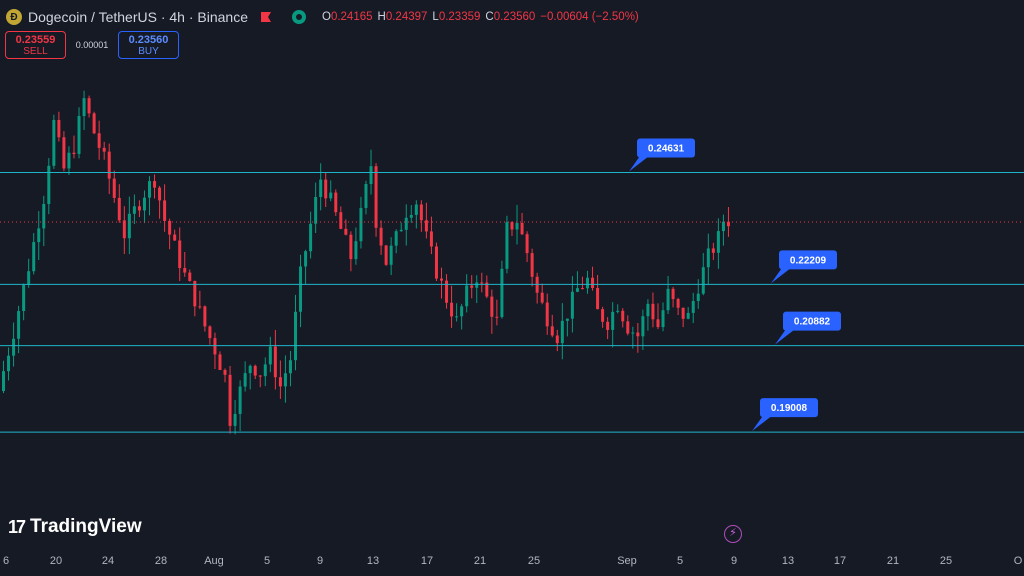  I want to click on x-tick-label: Aug, so click(214, 561).